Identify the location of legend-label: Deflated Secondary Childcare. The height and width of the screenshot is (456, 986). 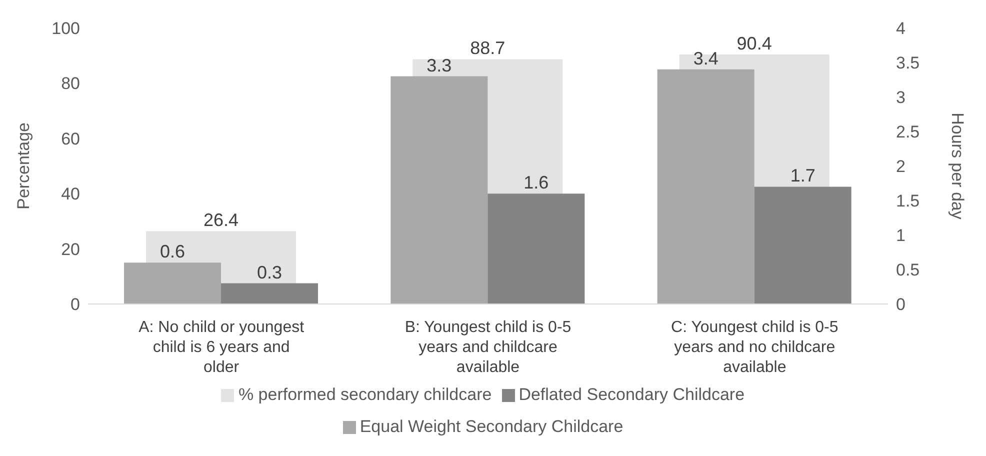
(631, 394).